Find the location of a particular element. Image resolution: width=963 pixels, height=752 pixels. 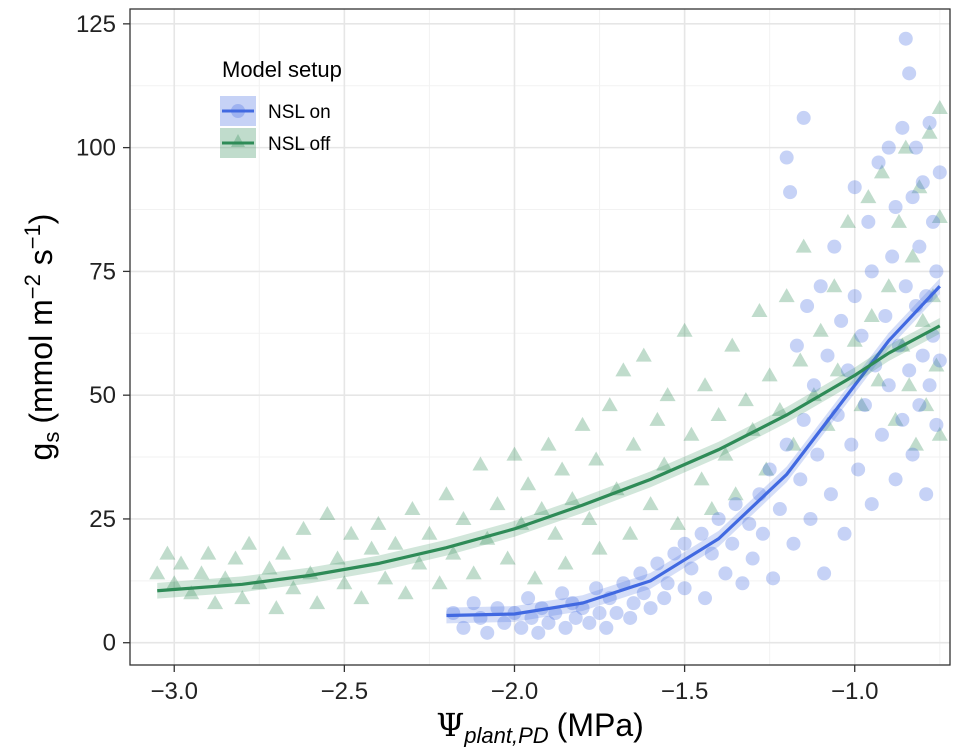

x-tick-label: −1.5 is located at coordinates (684, 691).